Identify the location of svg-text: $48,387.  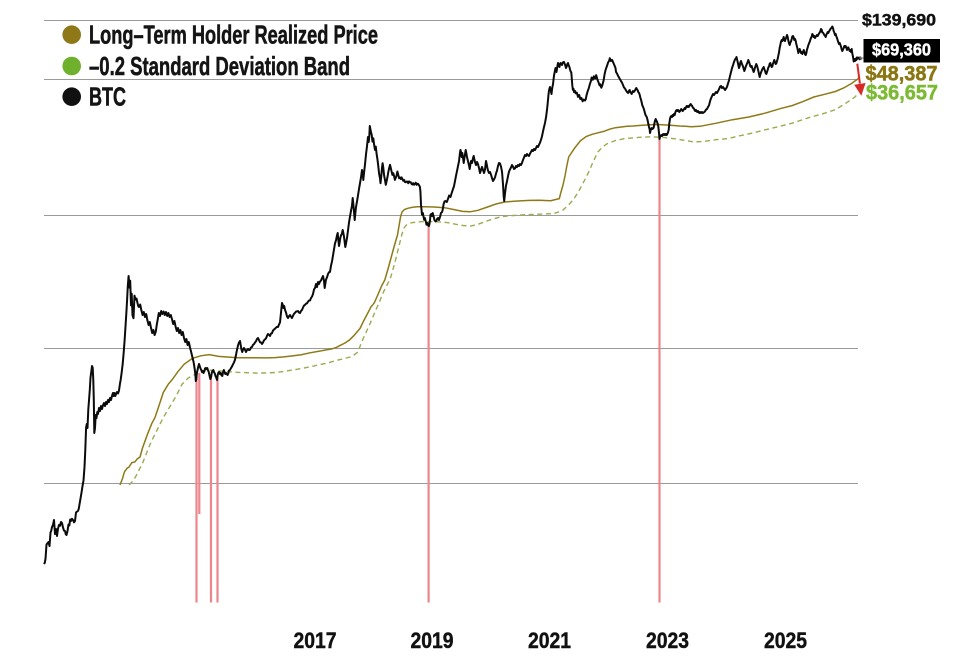
(902, 74).